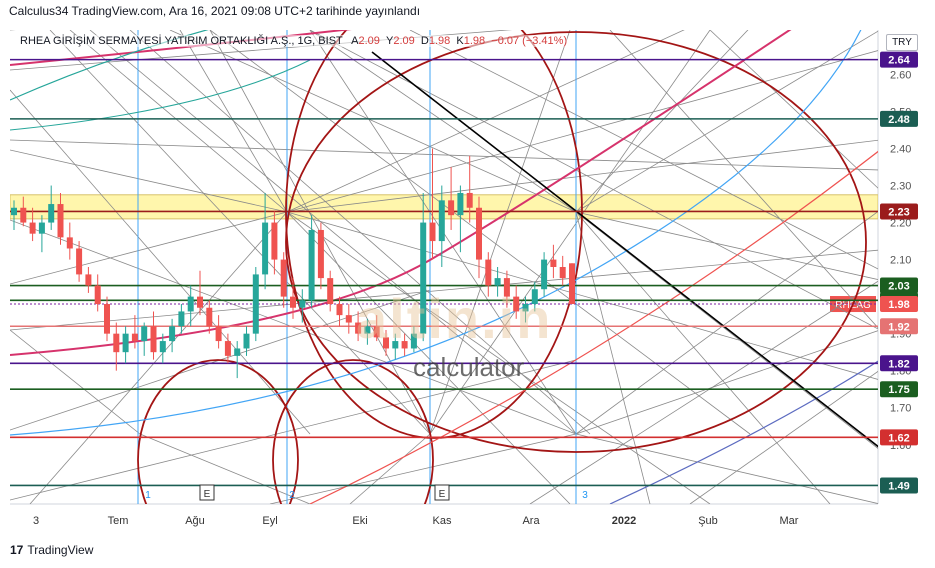 This screenshot has height=568, width=935. Describe the element at coordinates (424, 41) in the screenshot. I see `legend-low-label: D` at that location.